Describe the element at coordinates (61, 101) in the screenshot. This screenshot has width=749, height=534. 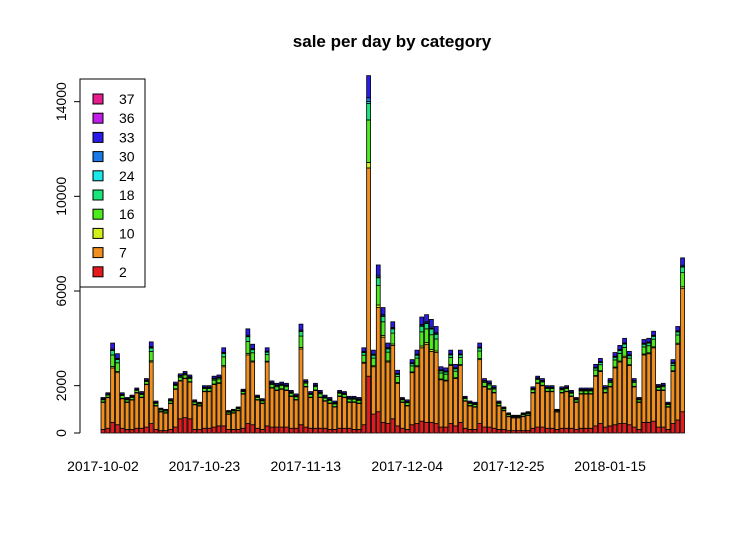
I see `y-tick-label: 14000` at that location.